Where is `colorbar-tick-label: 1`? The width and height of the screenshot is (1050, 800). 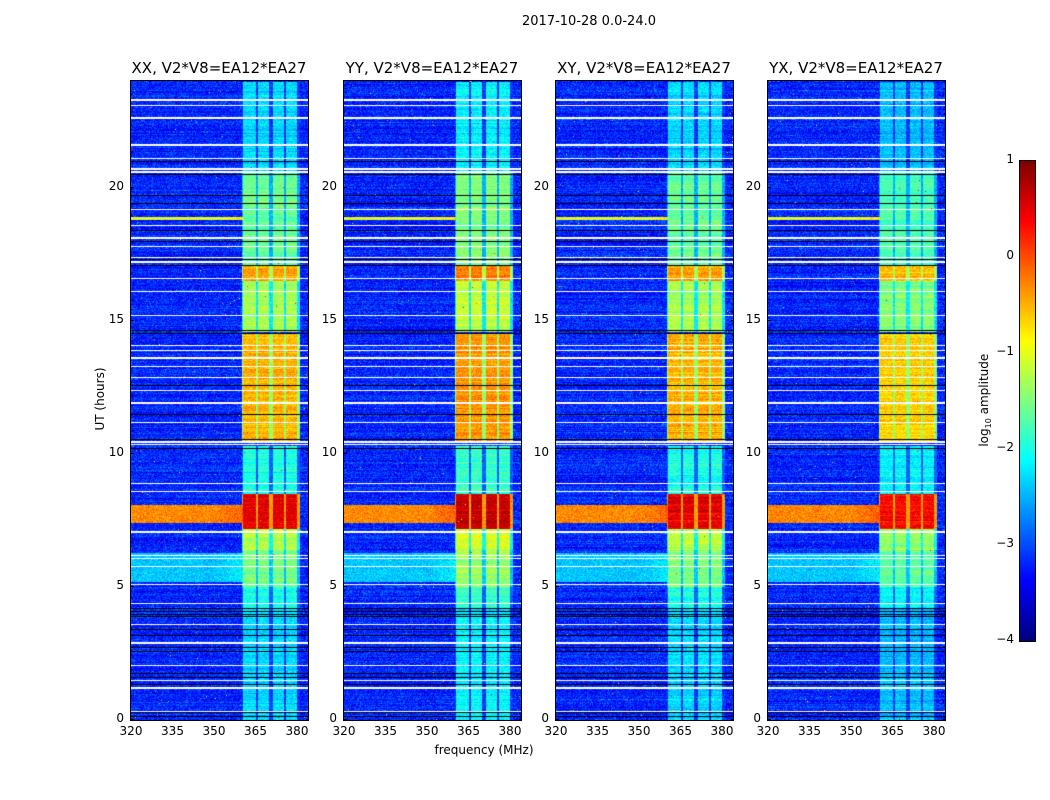 colorbar-tick-label: 1 is located at coordinates (1010, 159).